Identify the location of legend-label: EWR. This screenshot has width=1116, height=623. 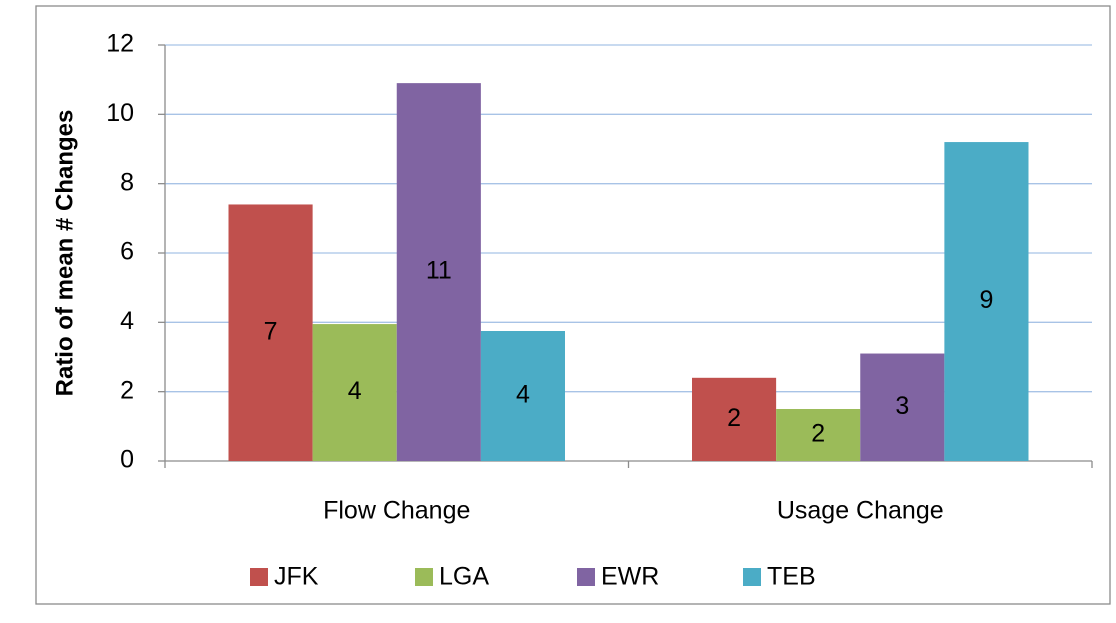
(630, 577).